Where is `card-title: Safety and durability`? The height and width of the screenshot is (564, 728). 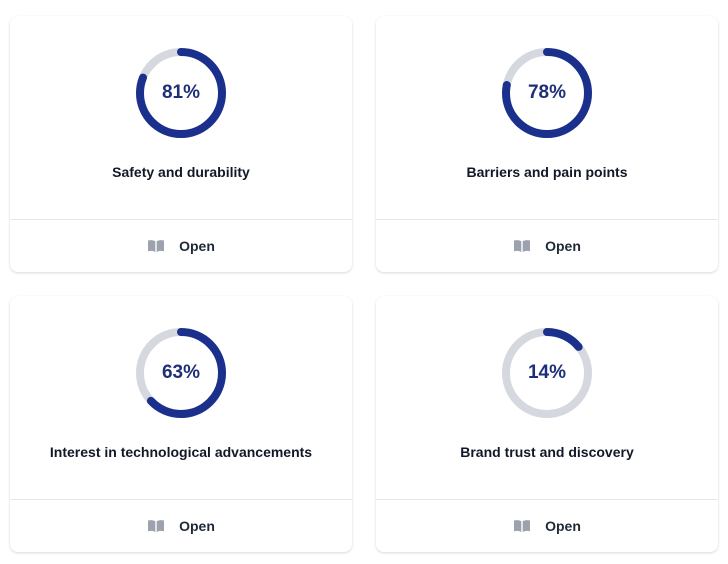
card-title: Safety and durability is located at coordinates (181, 172).